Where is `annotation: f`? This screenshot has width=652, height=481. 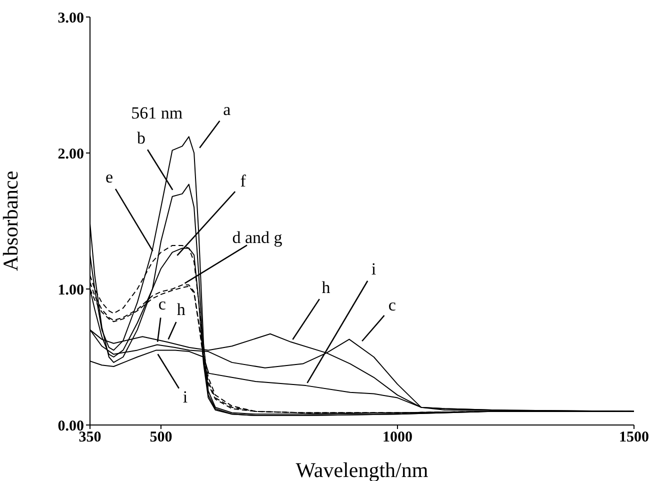
annotation: f is located at coordinates (243, 181).